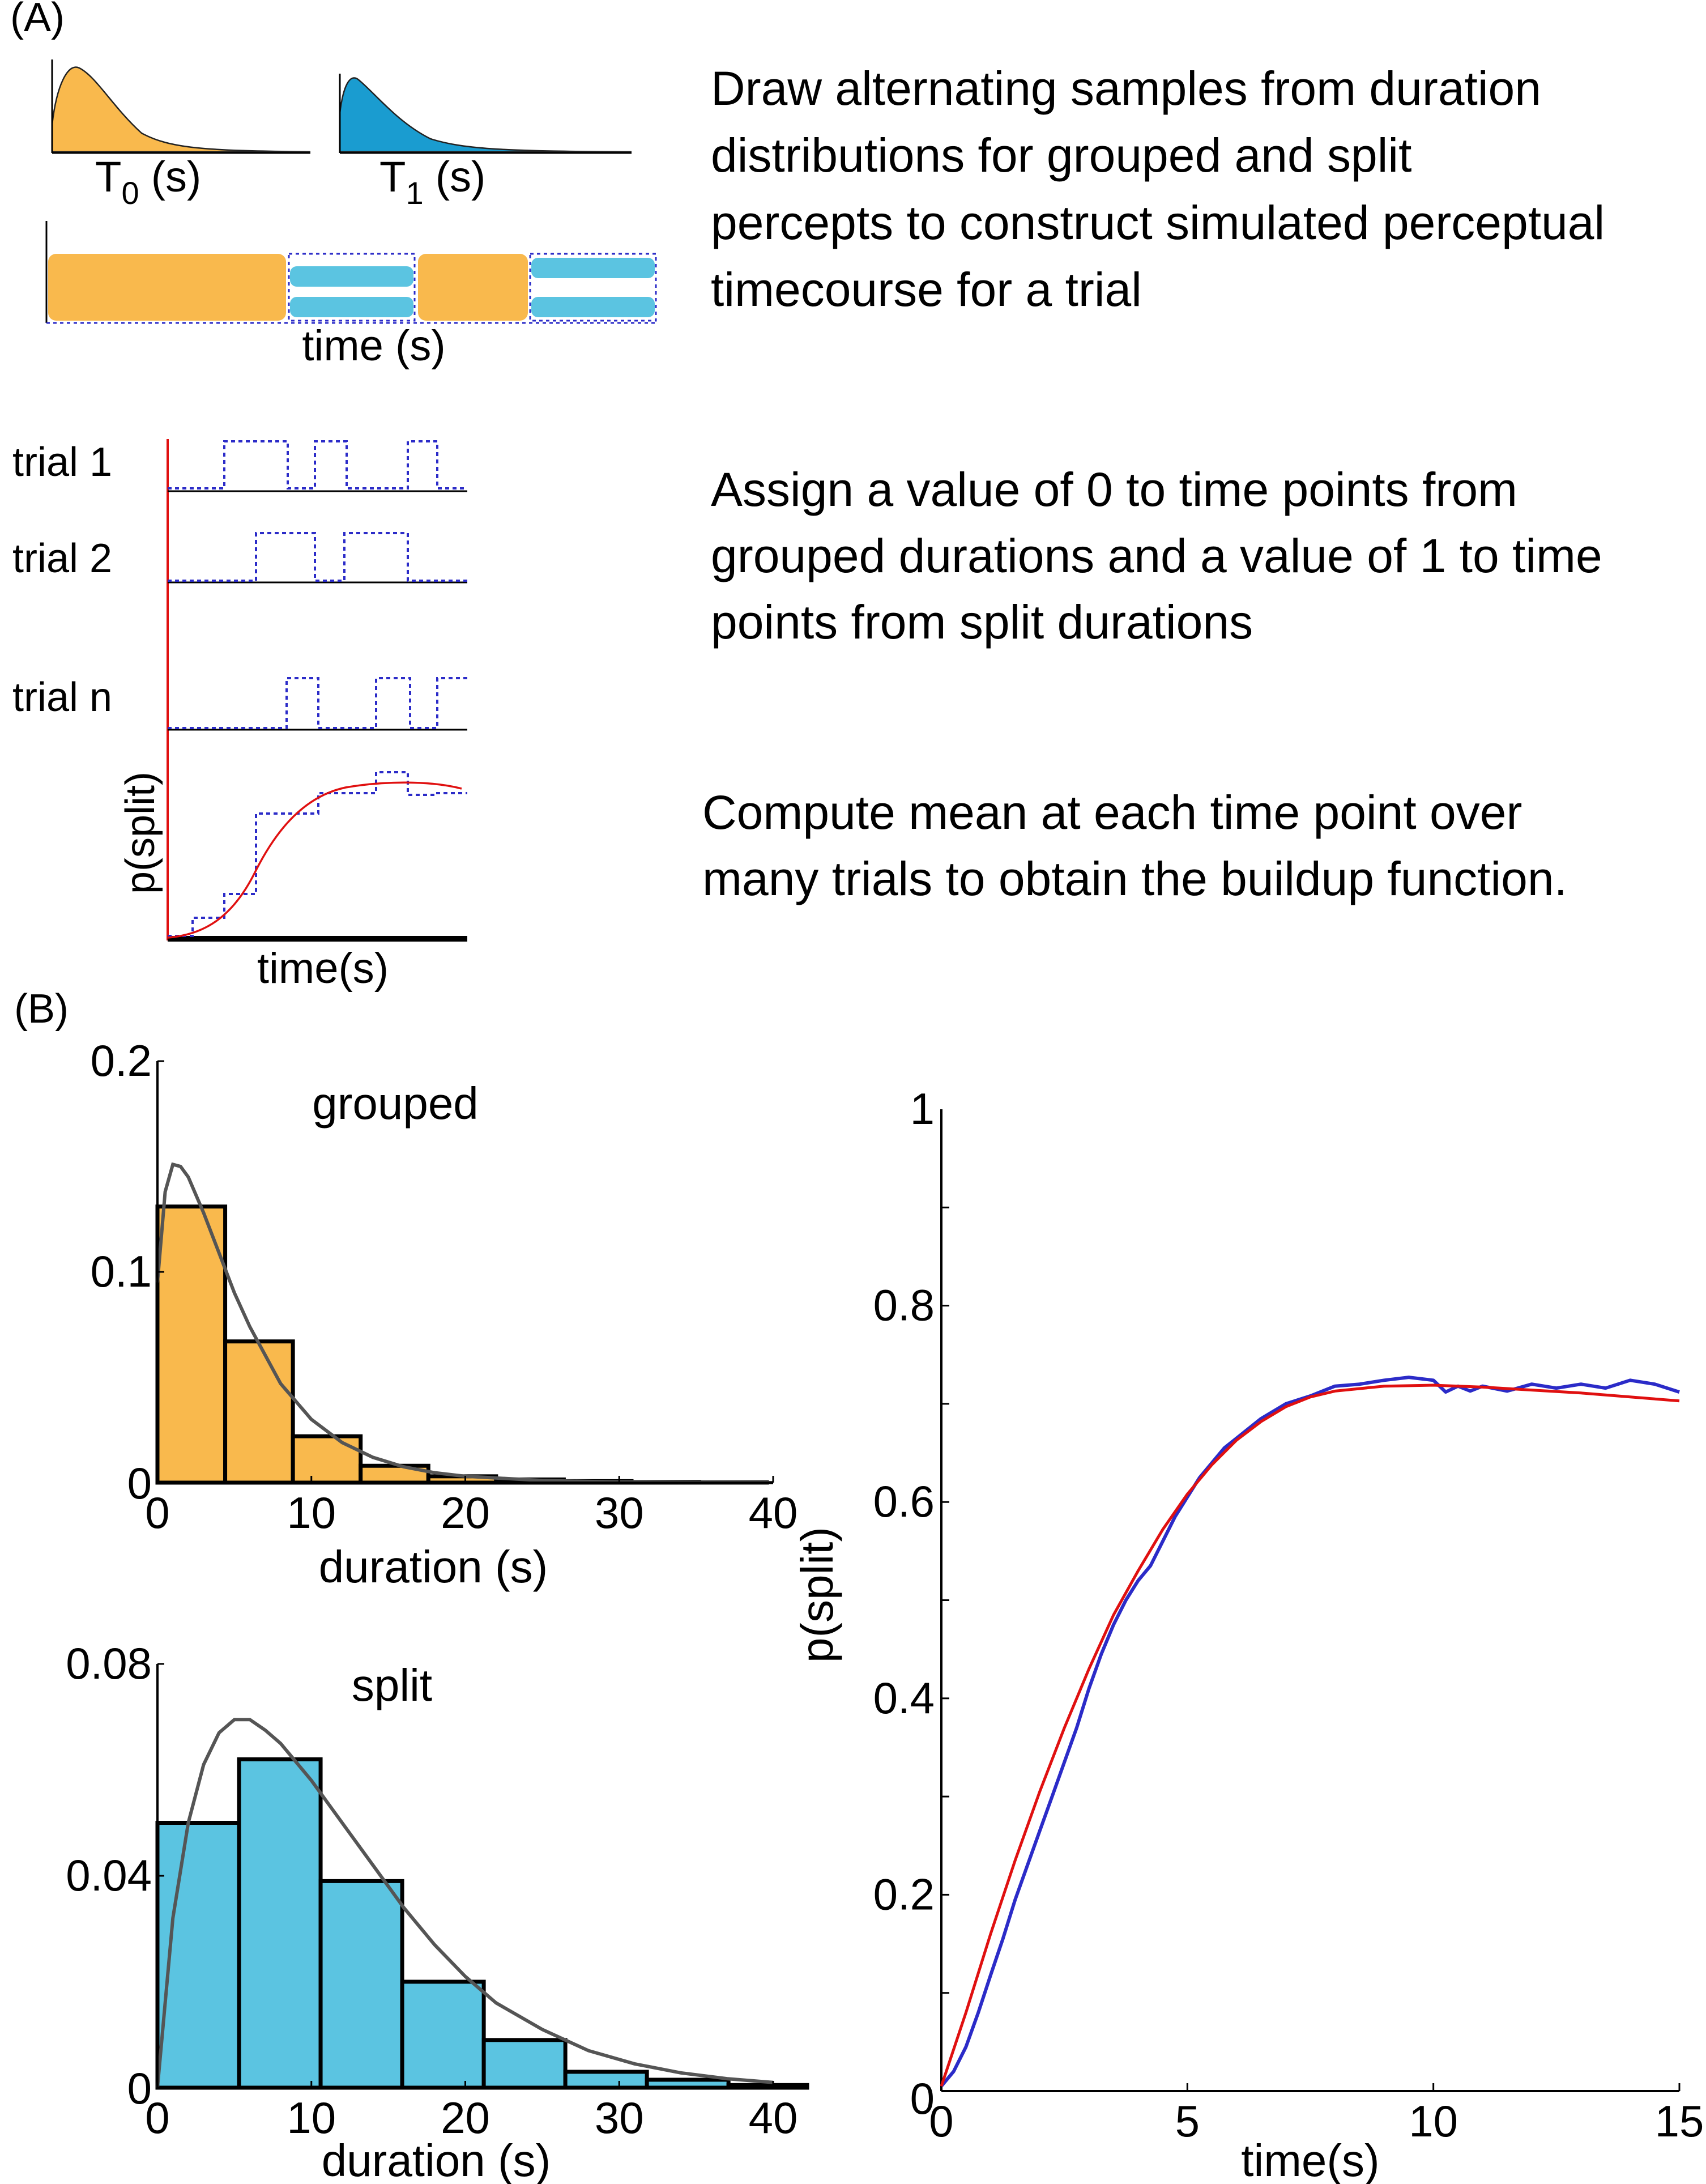 The image size is (1706, 2184). Describe the element at coordinates (455, 177) in the screenshot. I see `t1-unit: (s)` at that location.